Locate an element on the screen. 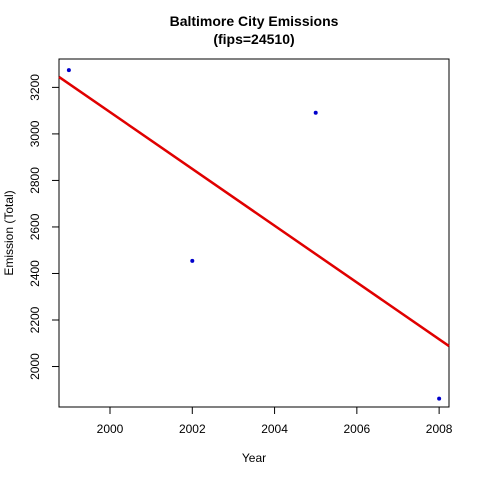  x-tick-label: 2000 is located at coordinates (110, 429).